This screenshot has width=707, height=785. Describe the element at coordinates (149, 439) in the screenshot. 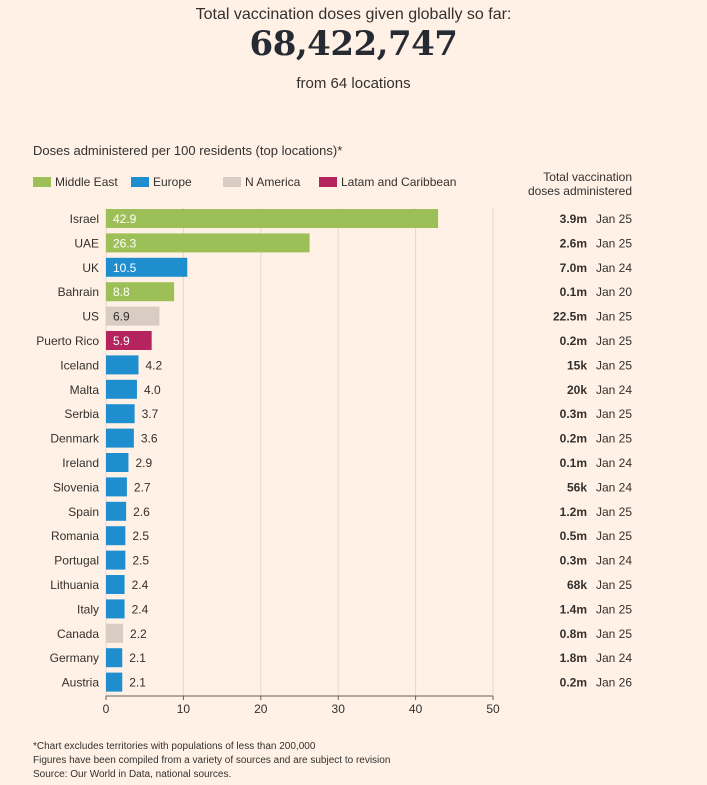

I see `bar-value-label: 3.6` at that location.